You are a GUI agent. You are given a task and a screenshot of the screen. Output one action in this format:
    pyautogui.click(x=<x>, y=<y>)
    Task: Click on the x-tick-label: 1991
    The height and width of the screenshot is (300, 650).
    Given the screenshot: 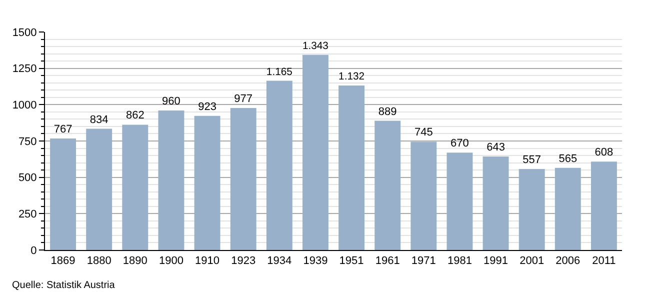 What is the action you would take?
    pyautogui.click(x=496, y=261)
    